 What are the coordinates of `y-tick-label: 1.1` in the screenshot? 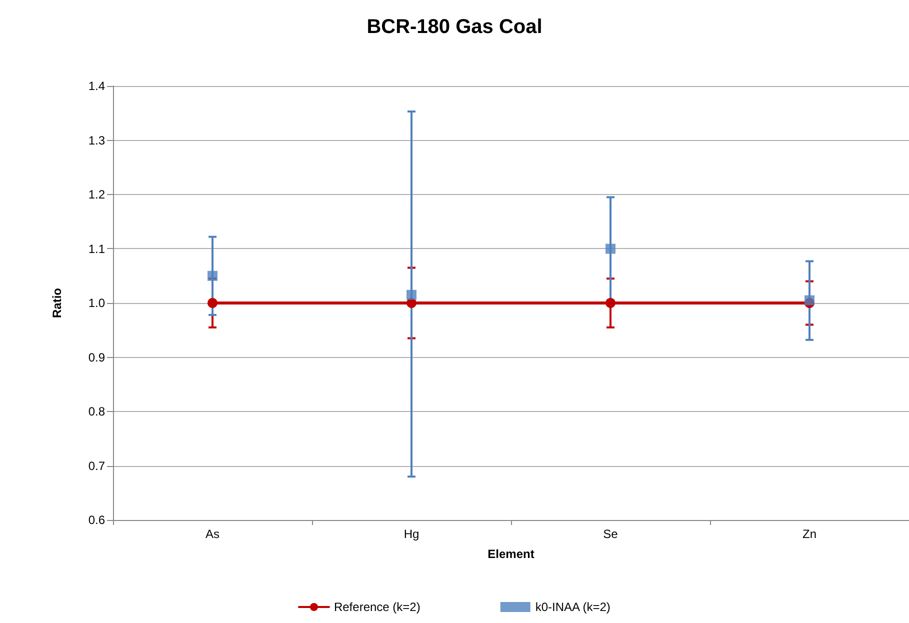 It's located at (97, 249).